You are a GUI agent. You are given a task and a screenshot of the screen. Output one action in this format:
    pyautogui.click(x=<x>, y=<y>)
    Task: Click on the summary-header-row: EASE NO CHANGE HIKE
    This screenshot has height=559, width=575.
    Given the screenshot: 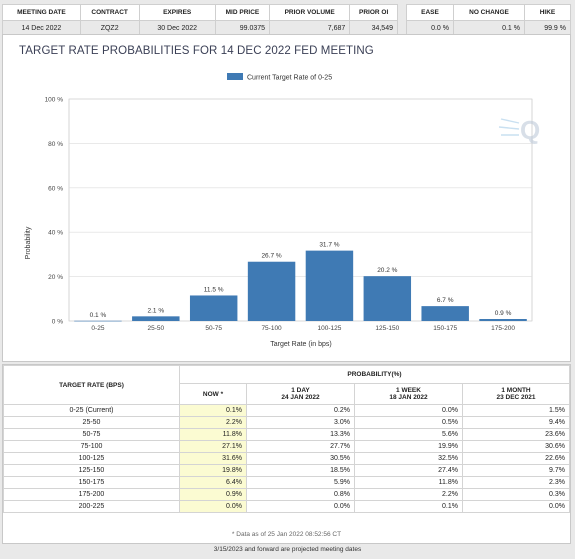 What is the action you would take?
    pyautogui.click(x=488, y=12)
    